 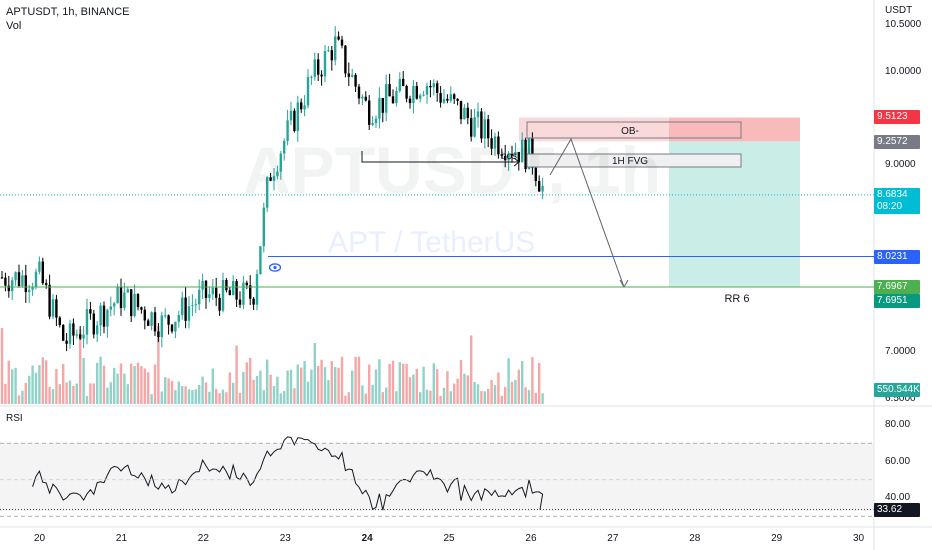 What do you see at coordinates (14, 418) in the screenshot?
I see `rsi-label: RSI` at bounding box center [14, 418].